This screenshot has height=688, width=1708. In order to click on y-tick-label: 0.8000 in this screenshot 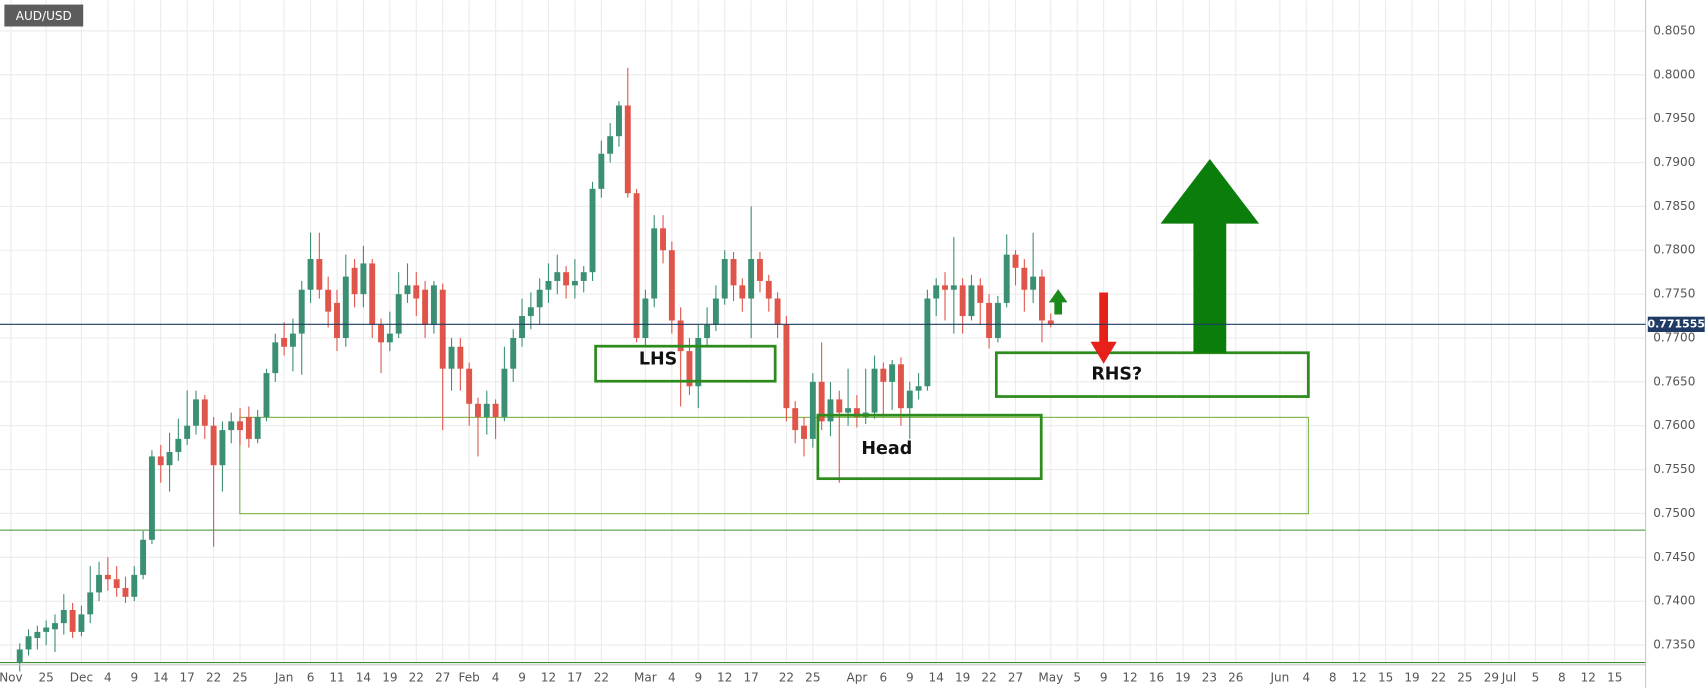, I will do `click(1674, 74)`.